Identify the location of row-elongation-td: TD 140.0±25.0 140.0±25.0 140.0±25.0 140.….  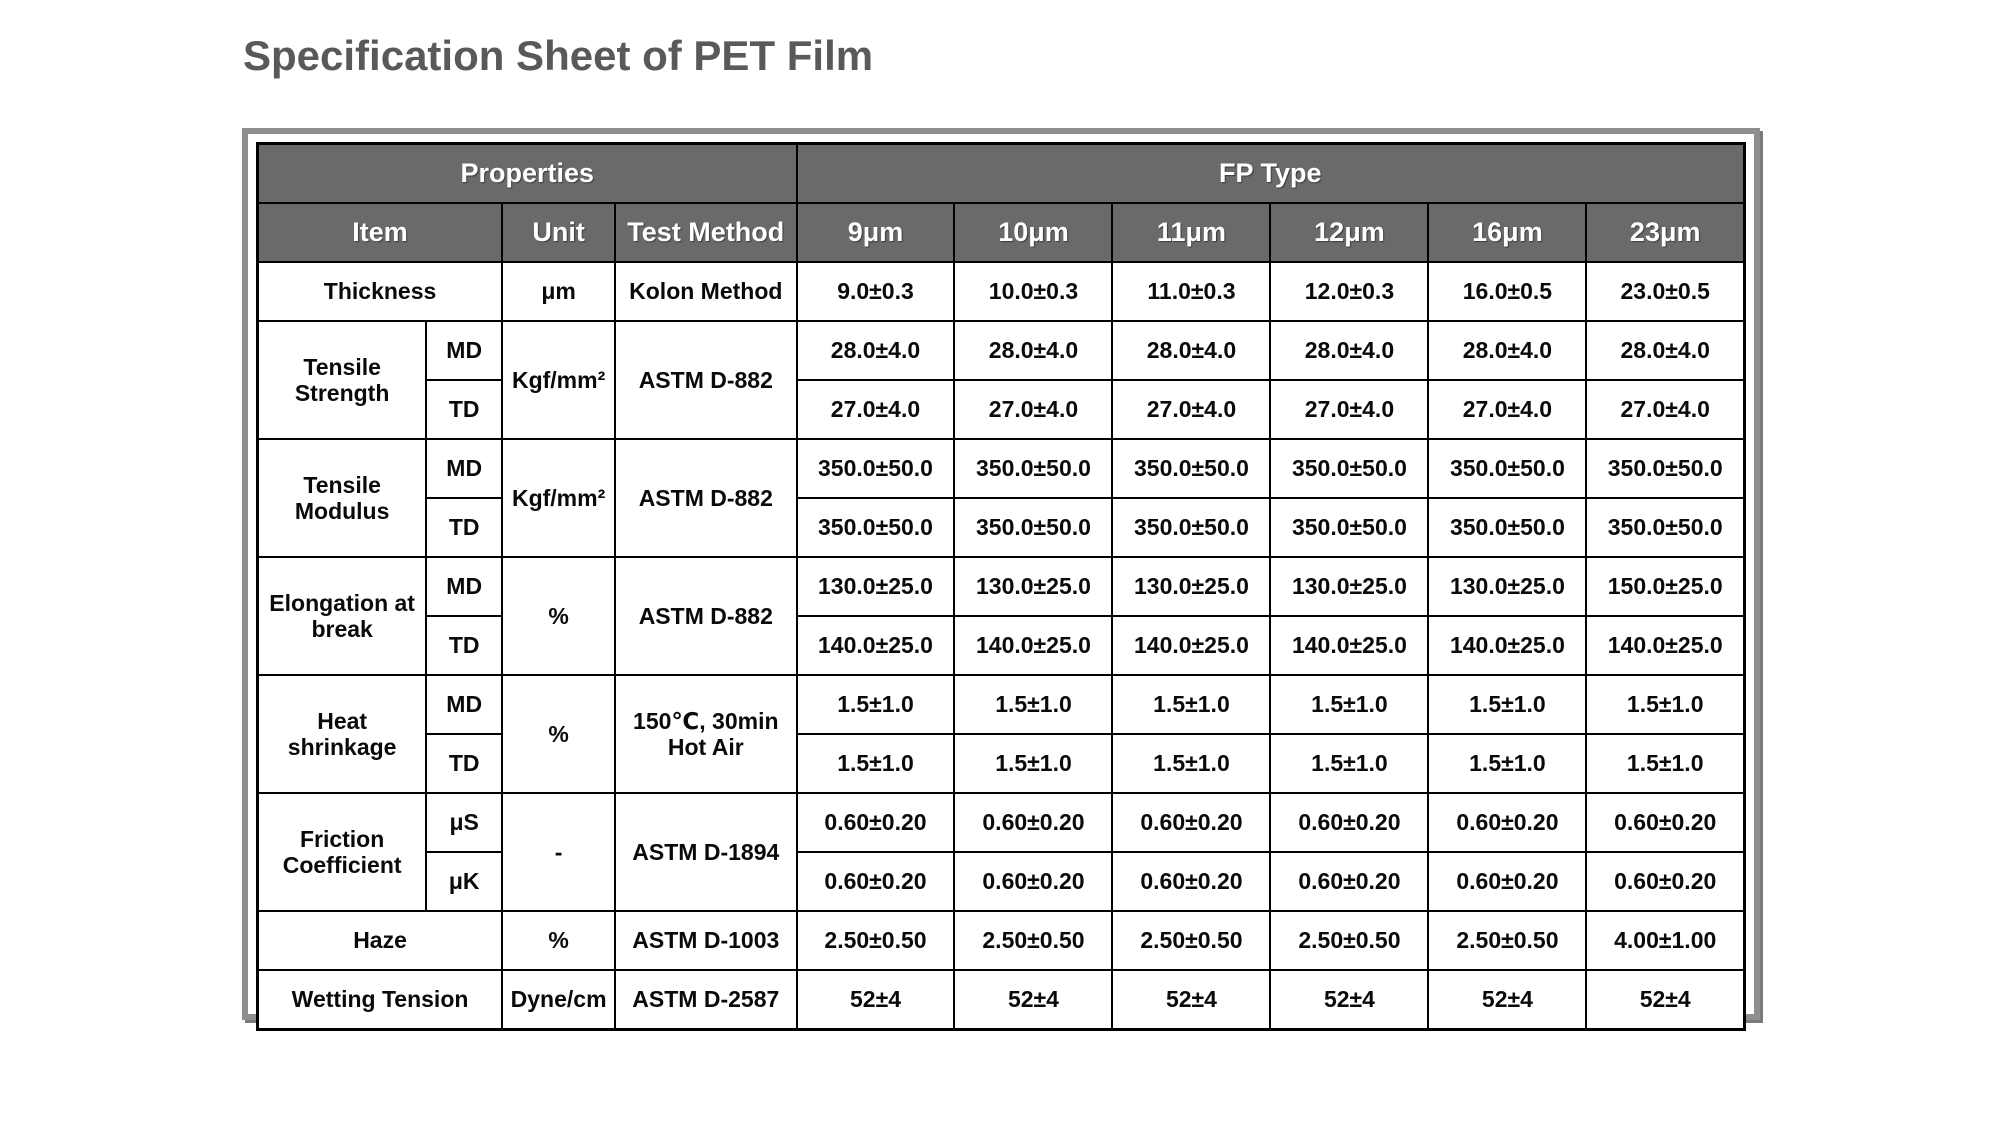
(1002, 645).